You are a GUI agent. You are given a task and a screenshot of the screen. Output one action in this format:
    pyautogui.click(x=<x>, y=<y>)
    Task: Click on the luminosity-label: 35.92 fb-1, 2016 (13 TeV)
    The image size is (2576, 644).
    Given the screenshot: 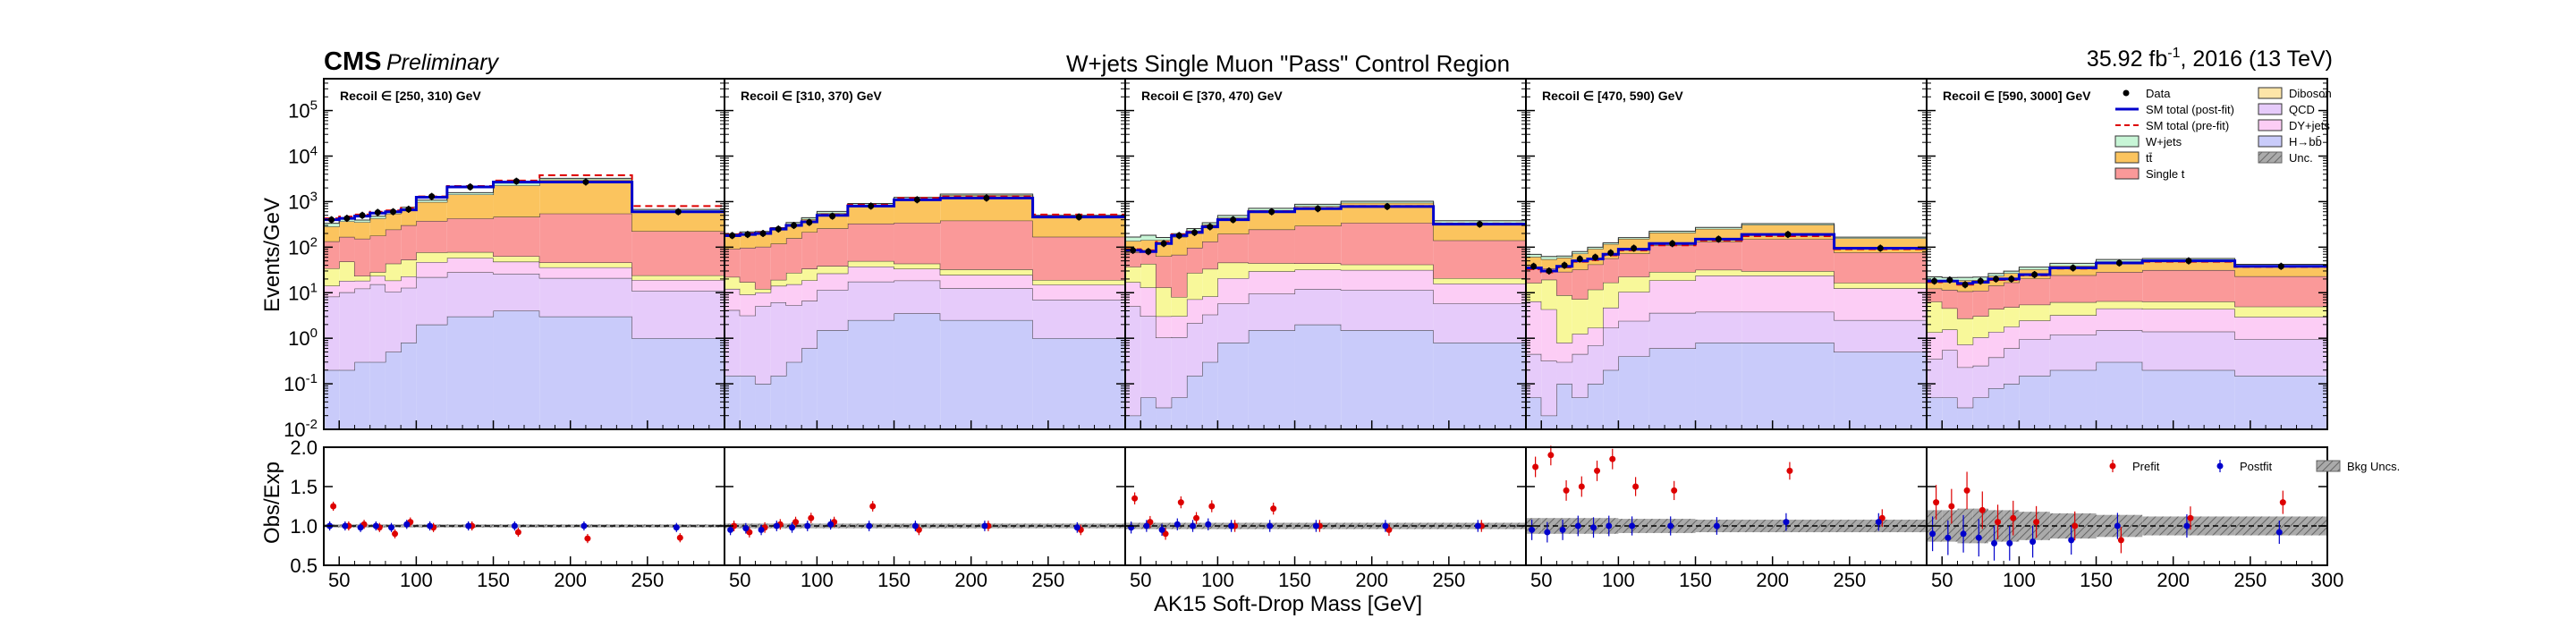 What is the action you would take?
    pyautogui.click(x=2210, y=59)
    